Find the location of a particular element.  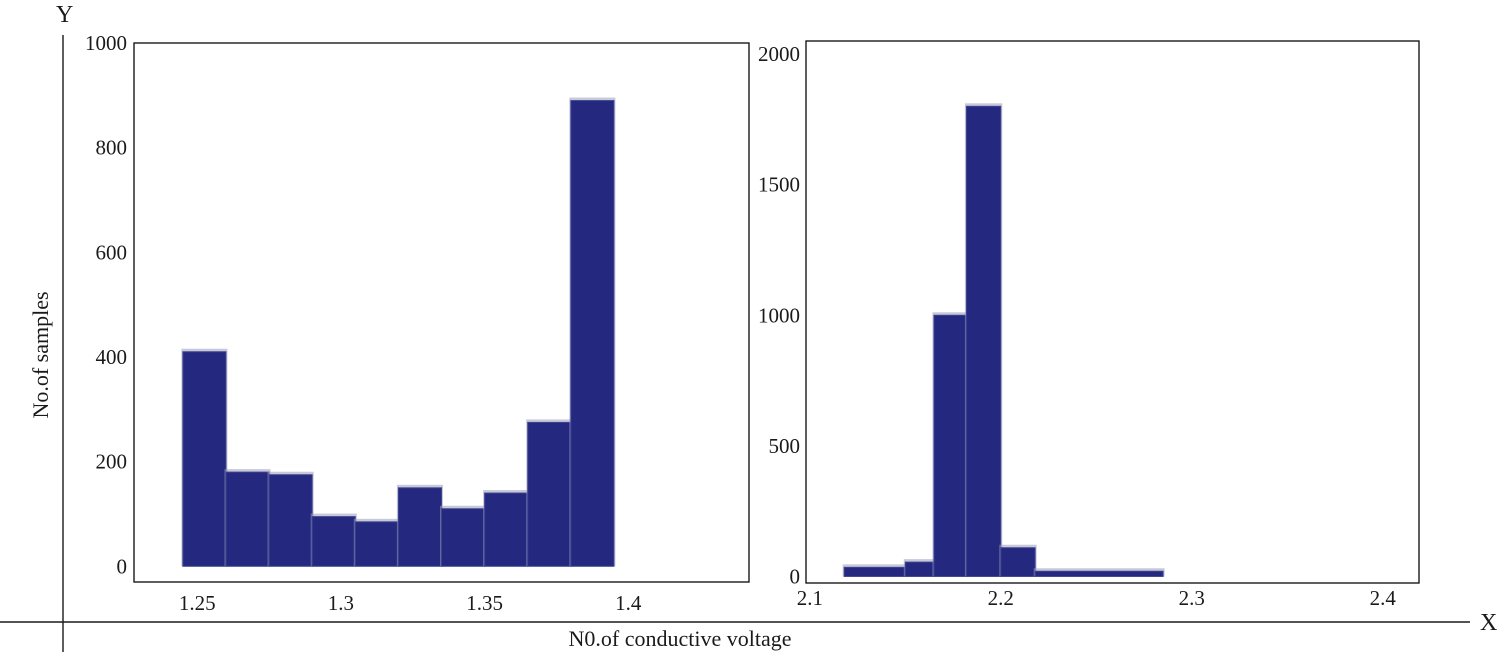

left-x-tick-label: 1.35 is located at coordinates (484, 603).